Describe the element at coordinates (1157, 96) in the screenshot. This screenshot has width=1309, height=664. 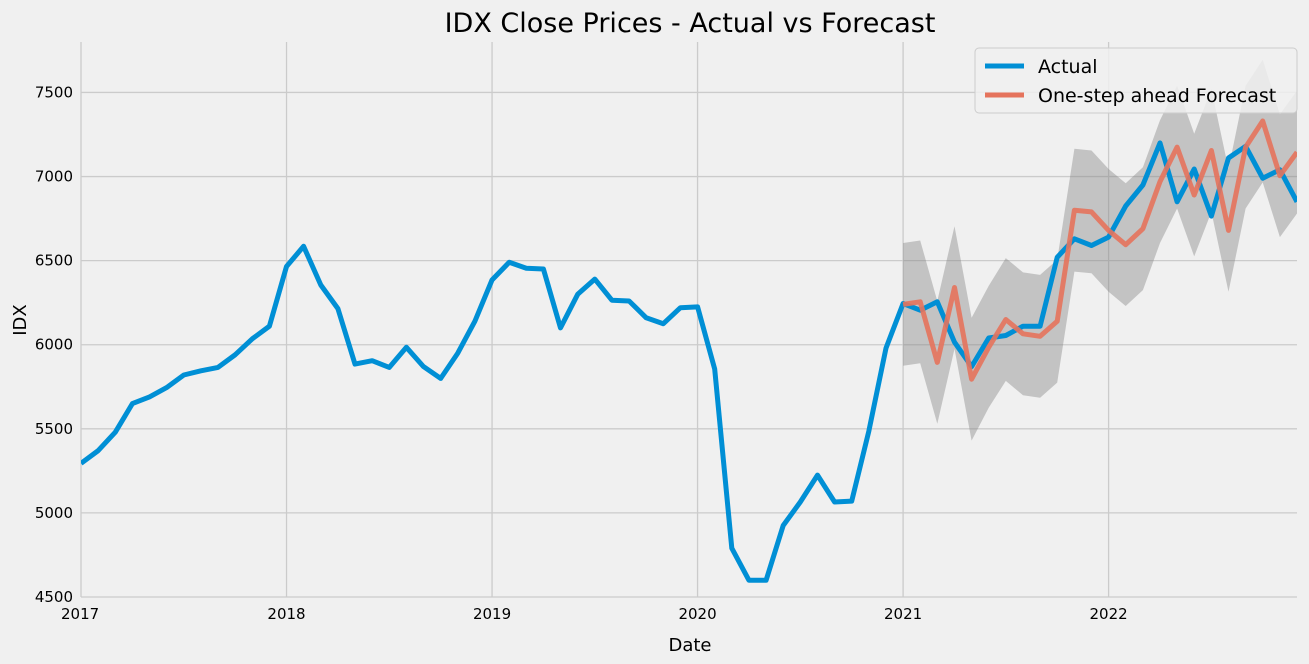
I see `legend-label-forecast: One-step ahead Forecast` at that location.